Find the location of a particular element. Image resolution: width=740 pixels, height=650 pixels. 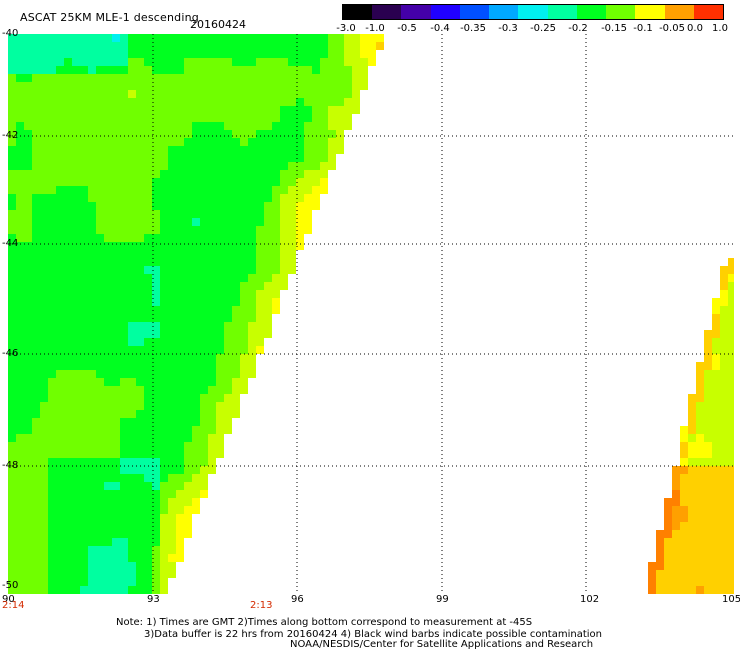

map-date: 20160424 is located at coordinates (218, 24).